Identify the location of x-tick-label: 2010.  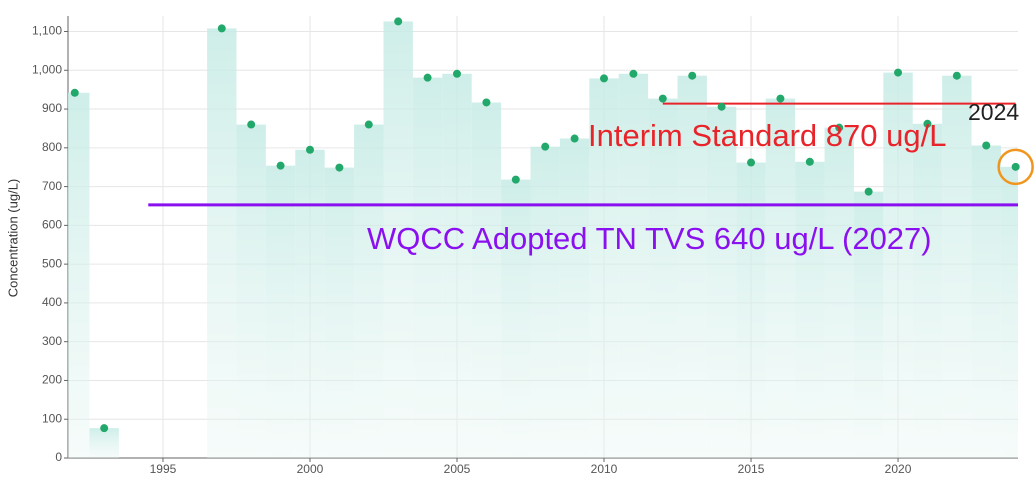
(604, 469).